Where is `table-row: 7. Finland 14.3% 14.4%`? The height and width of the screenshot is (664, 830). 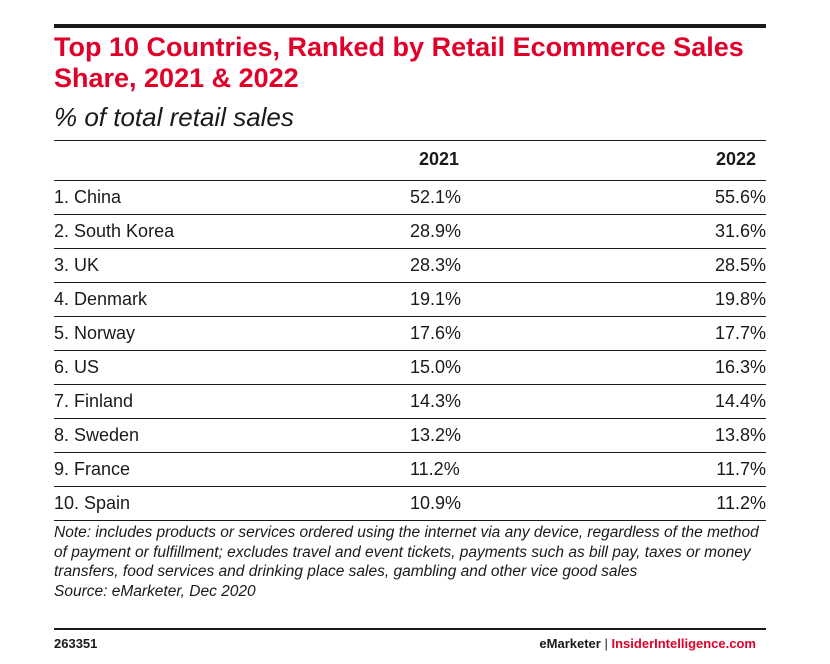 table-row: 7. Finland 14.3% 14.4% is located at coordinates (410, 401).